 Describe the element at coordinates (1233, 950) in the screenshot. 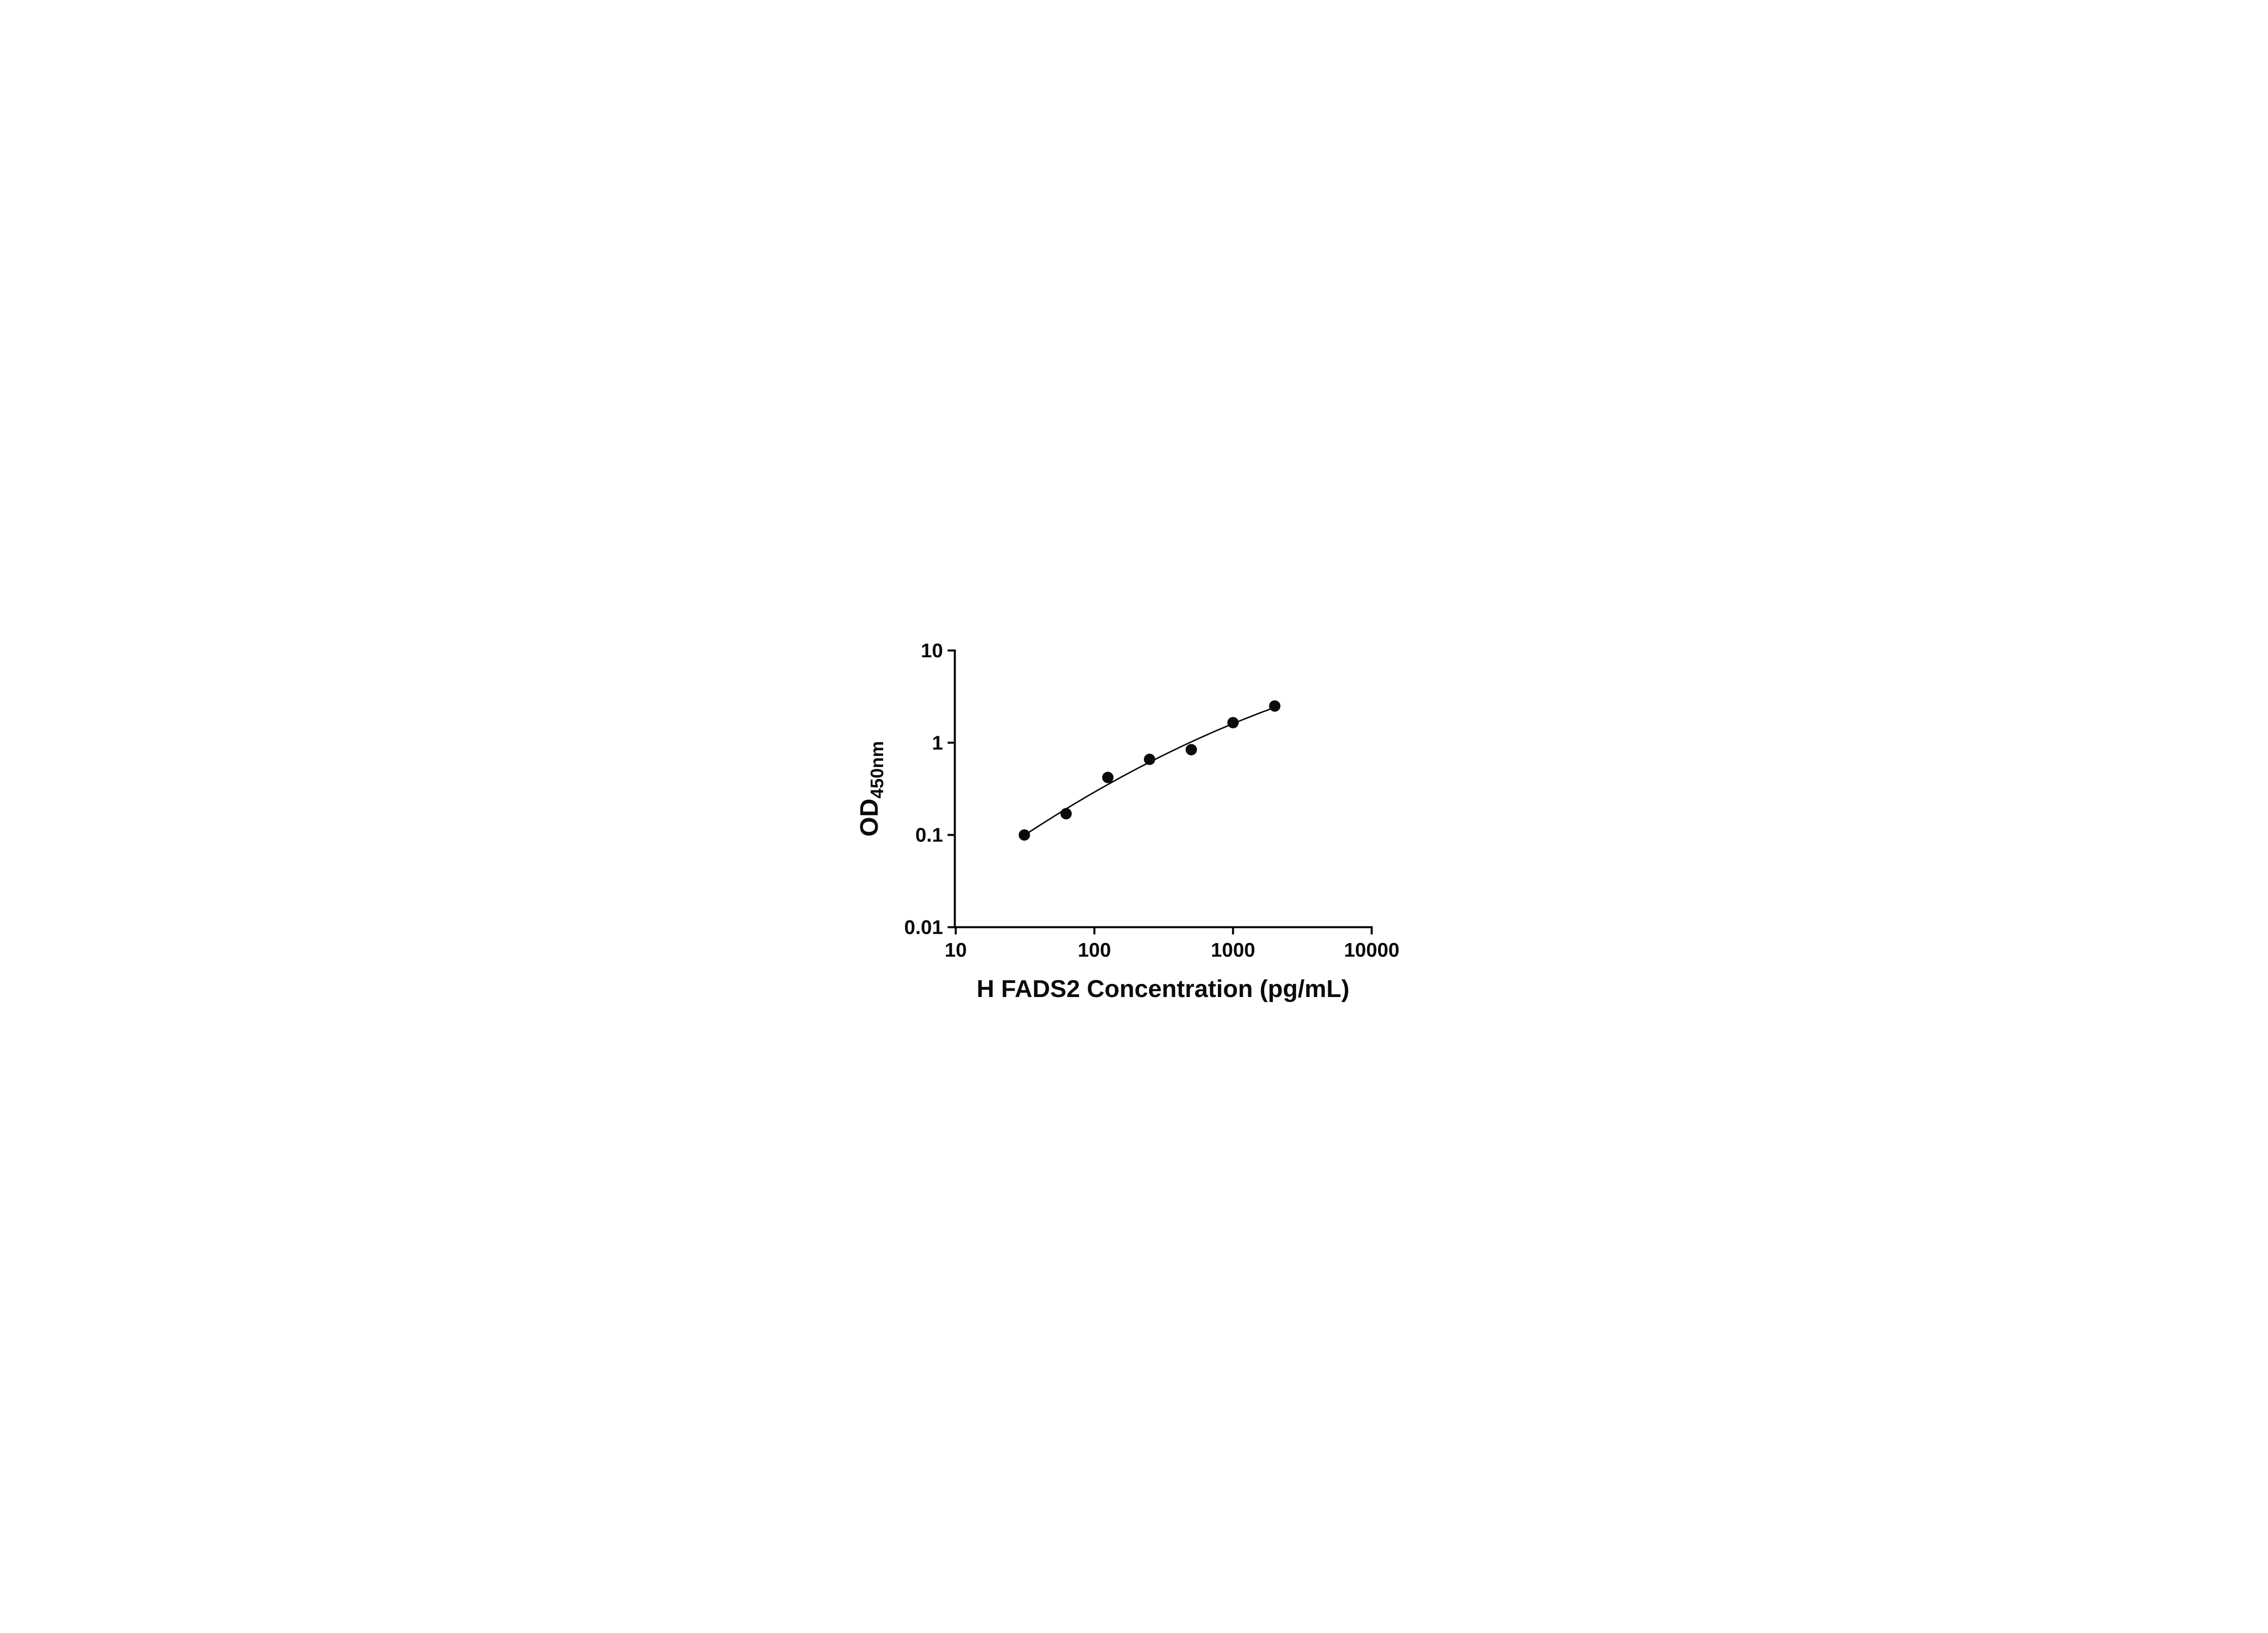

I see `x-tick-label: 1000` at that location.